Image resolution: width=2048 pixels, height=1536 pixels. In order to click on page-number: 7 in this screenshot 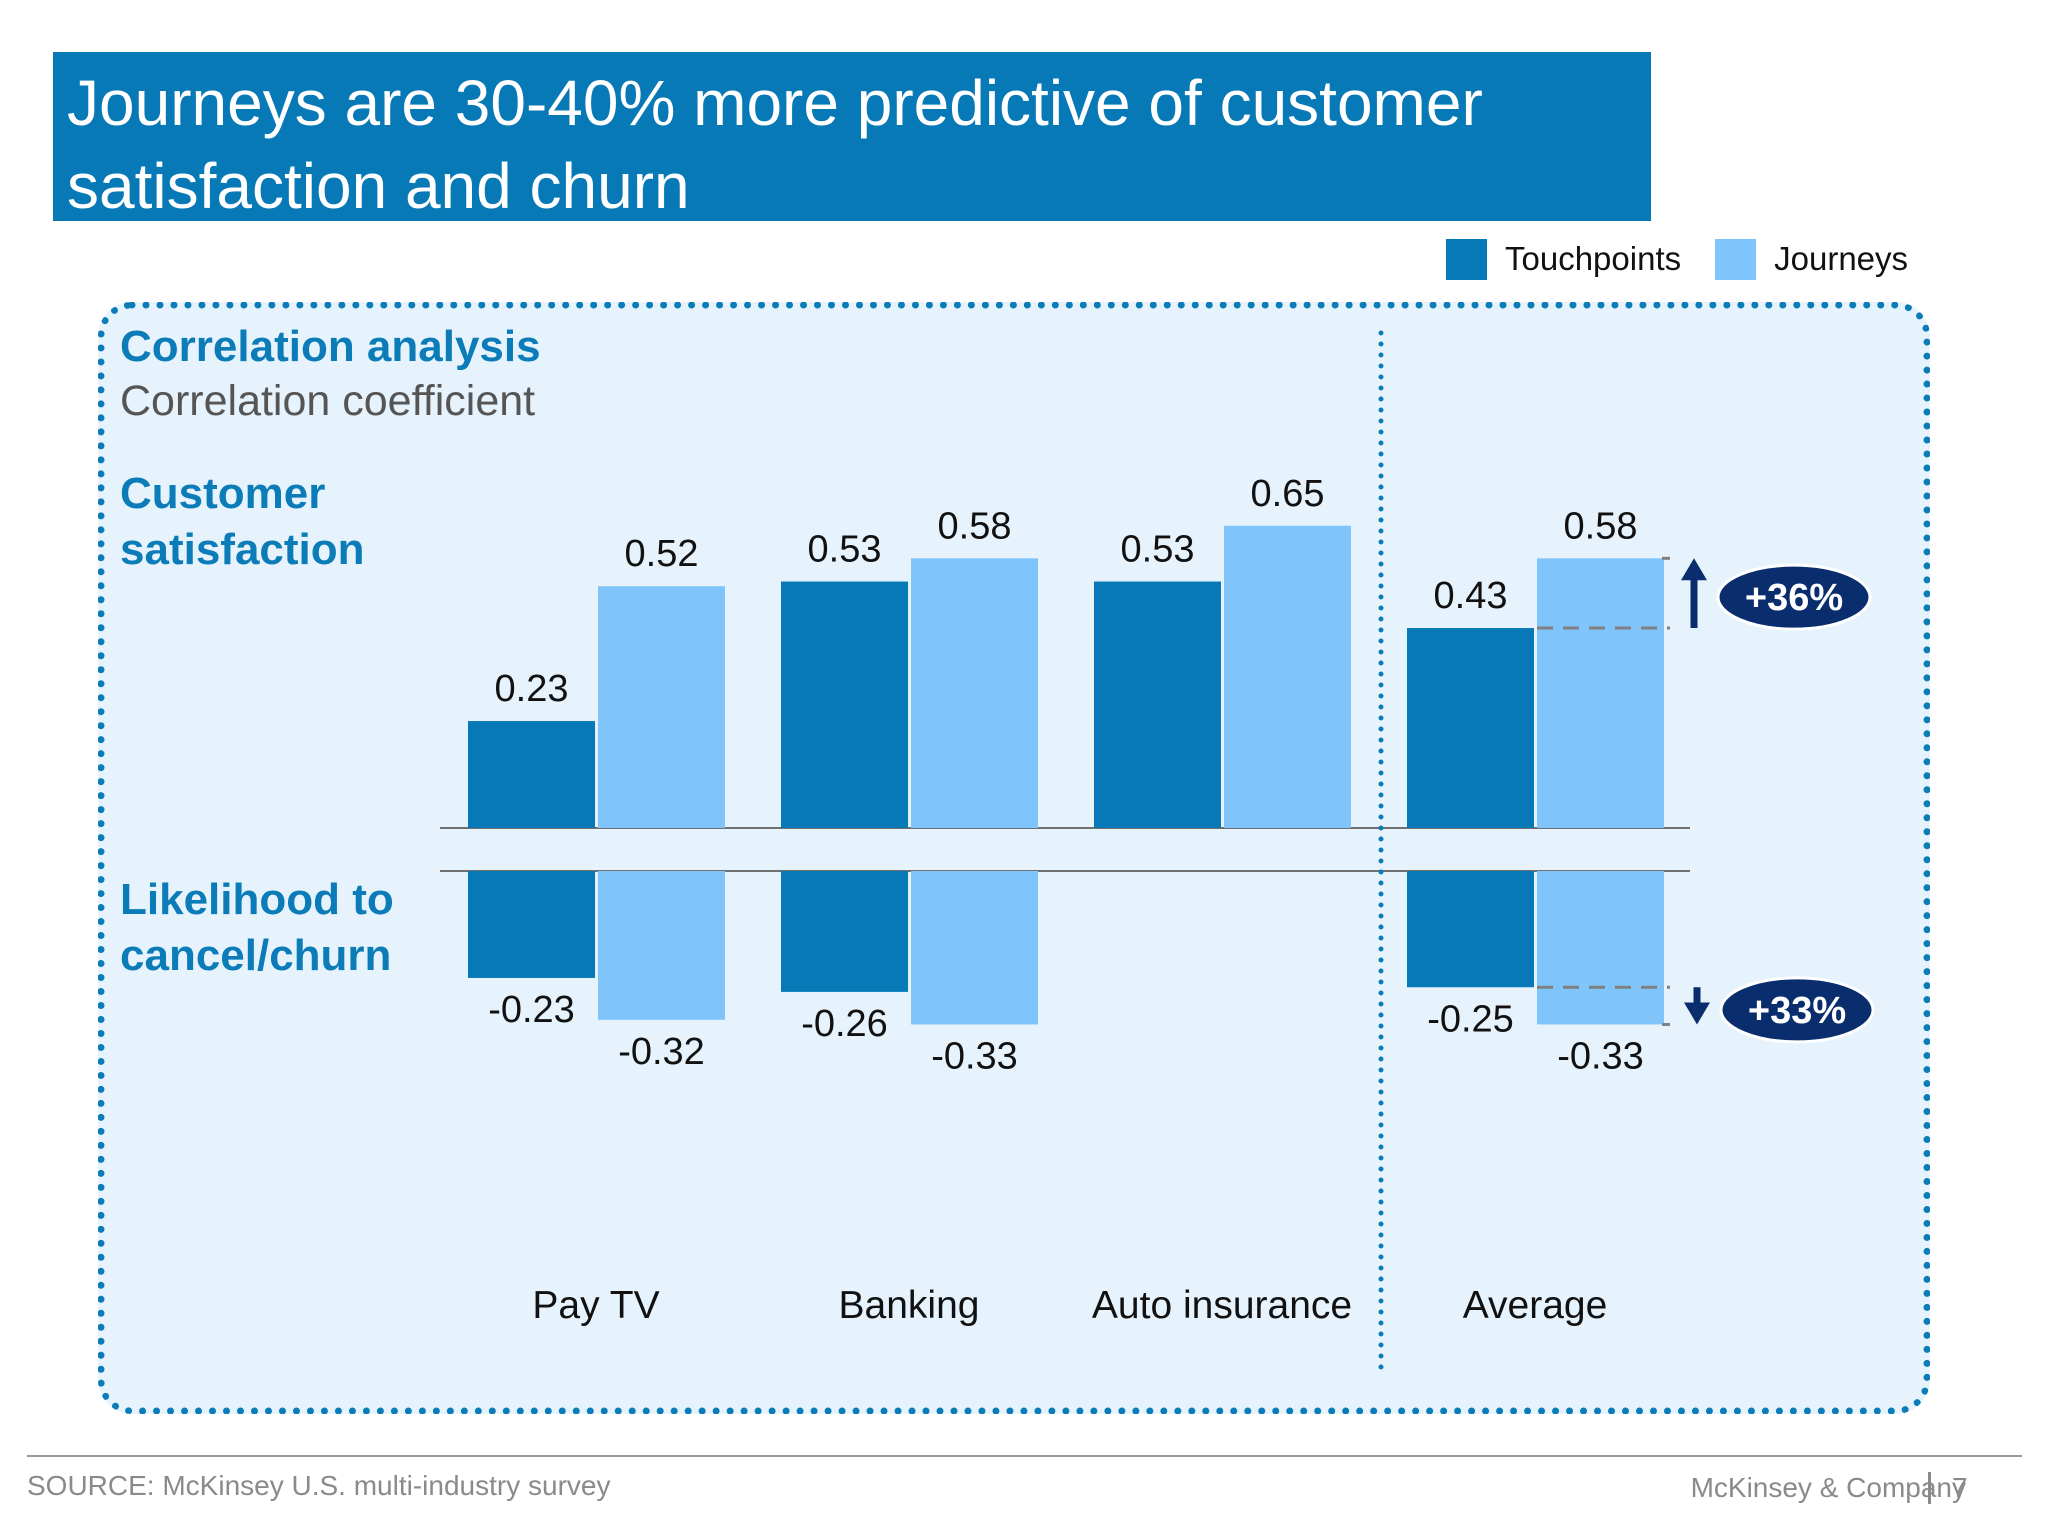, I will do `click(1960, 1487)`.